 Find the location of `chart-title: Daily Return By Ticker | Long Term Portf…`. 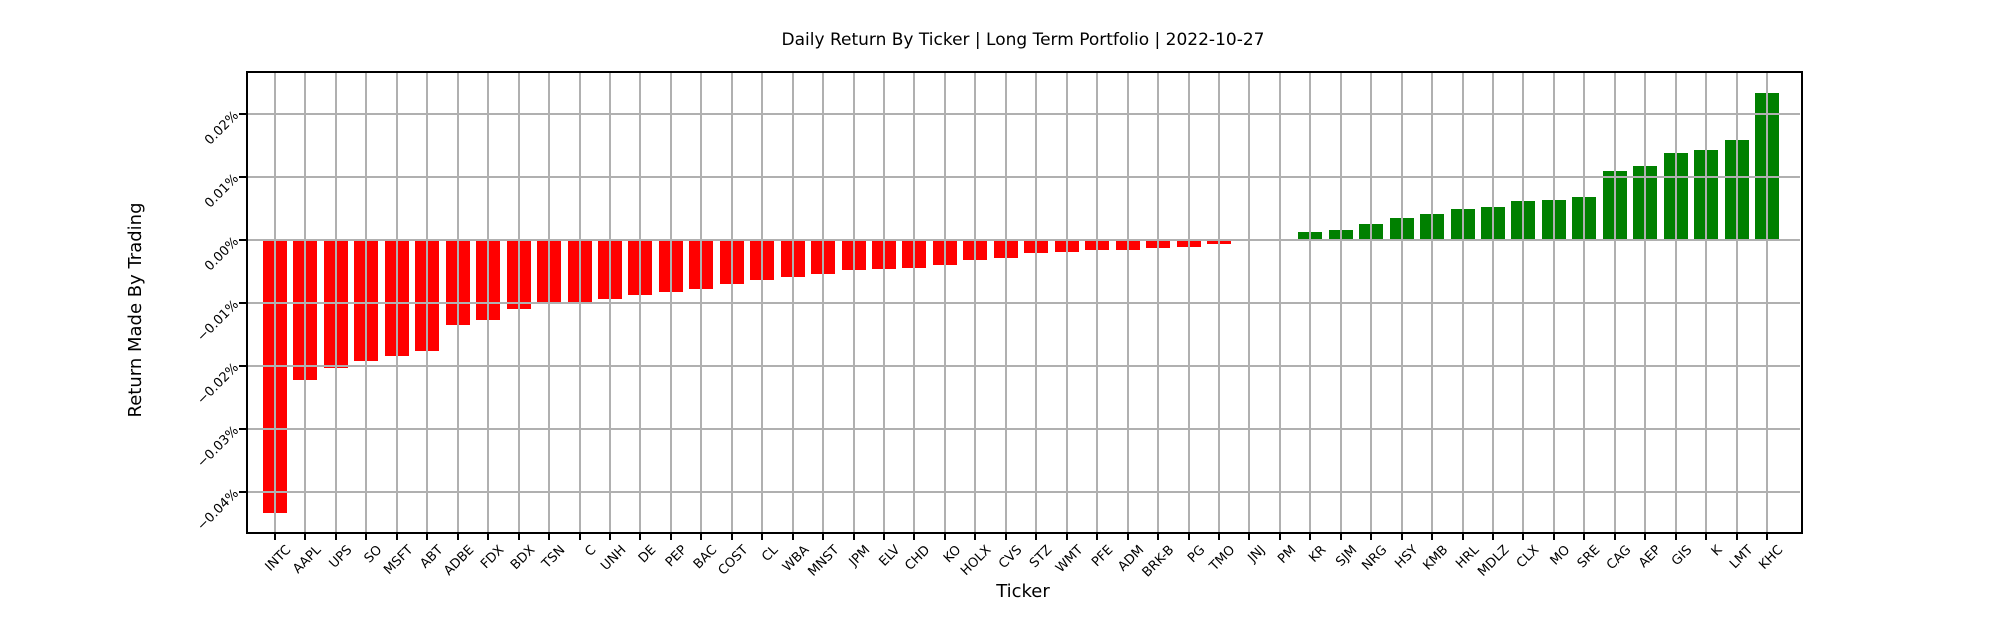

chart-title: Daily Return By Ticker | Long Term Portf… is located at coordinates (1023, 40).